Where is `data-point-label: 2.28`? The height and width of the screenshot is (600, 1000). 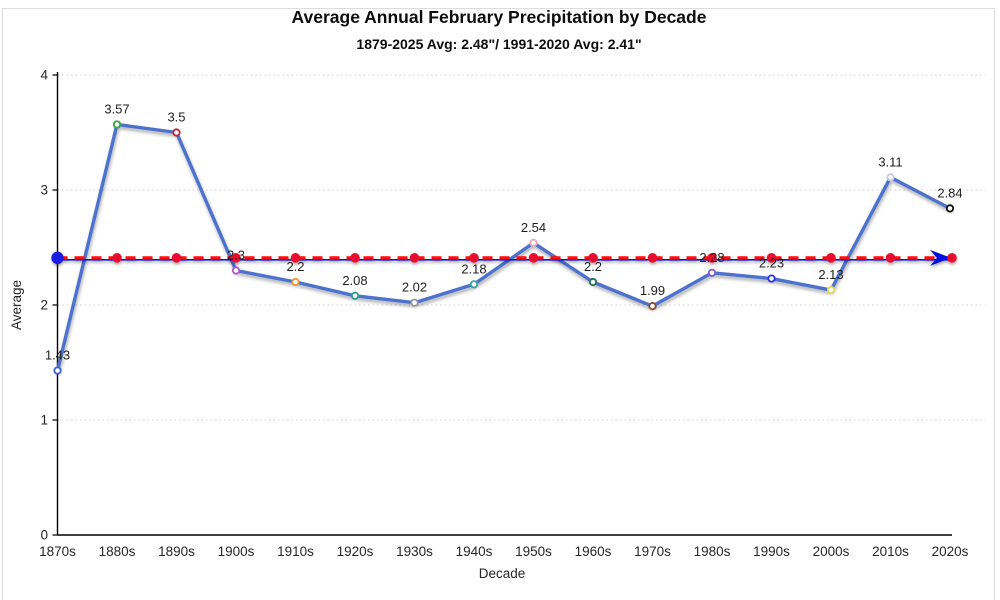
data-point-label: 2.28 is located at coordinates (711, 257).